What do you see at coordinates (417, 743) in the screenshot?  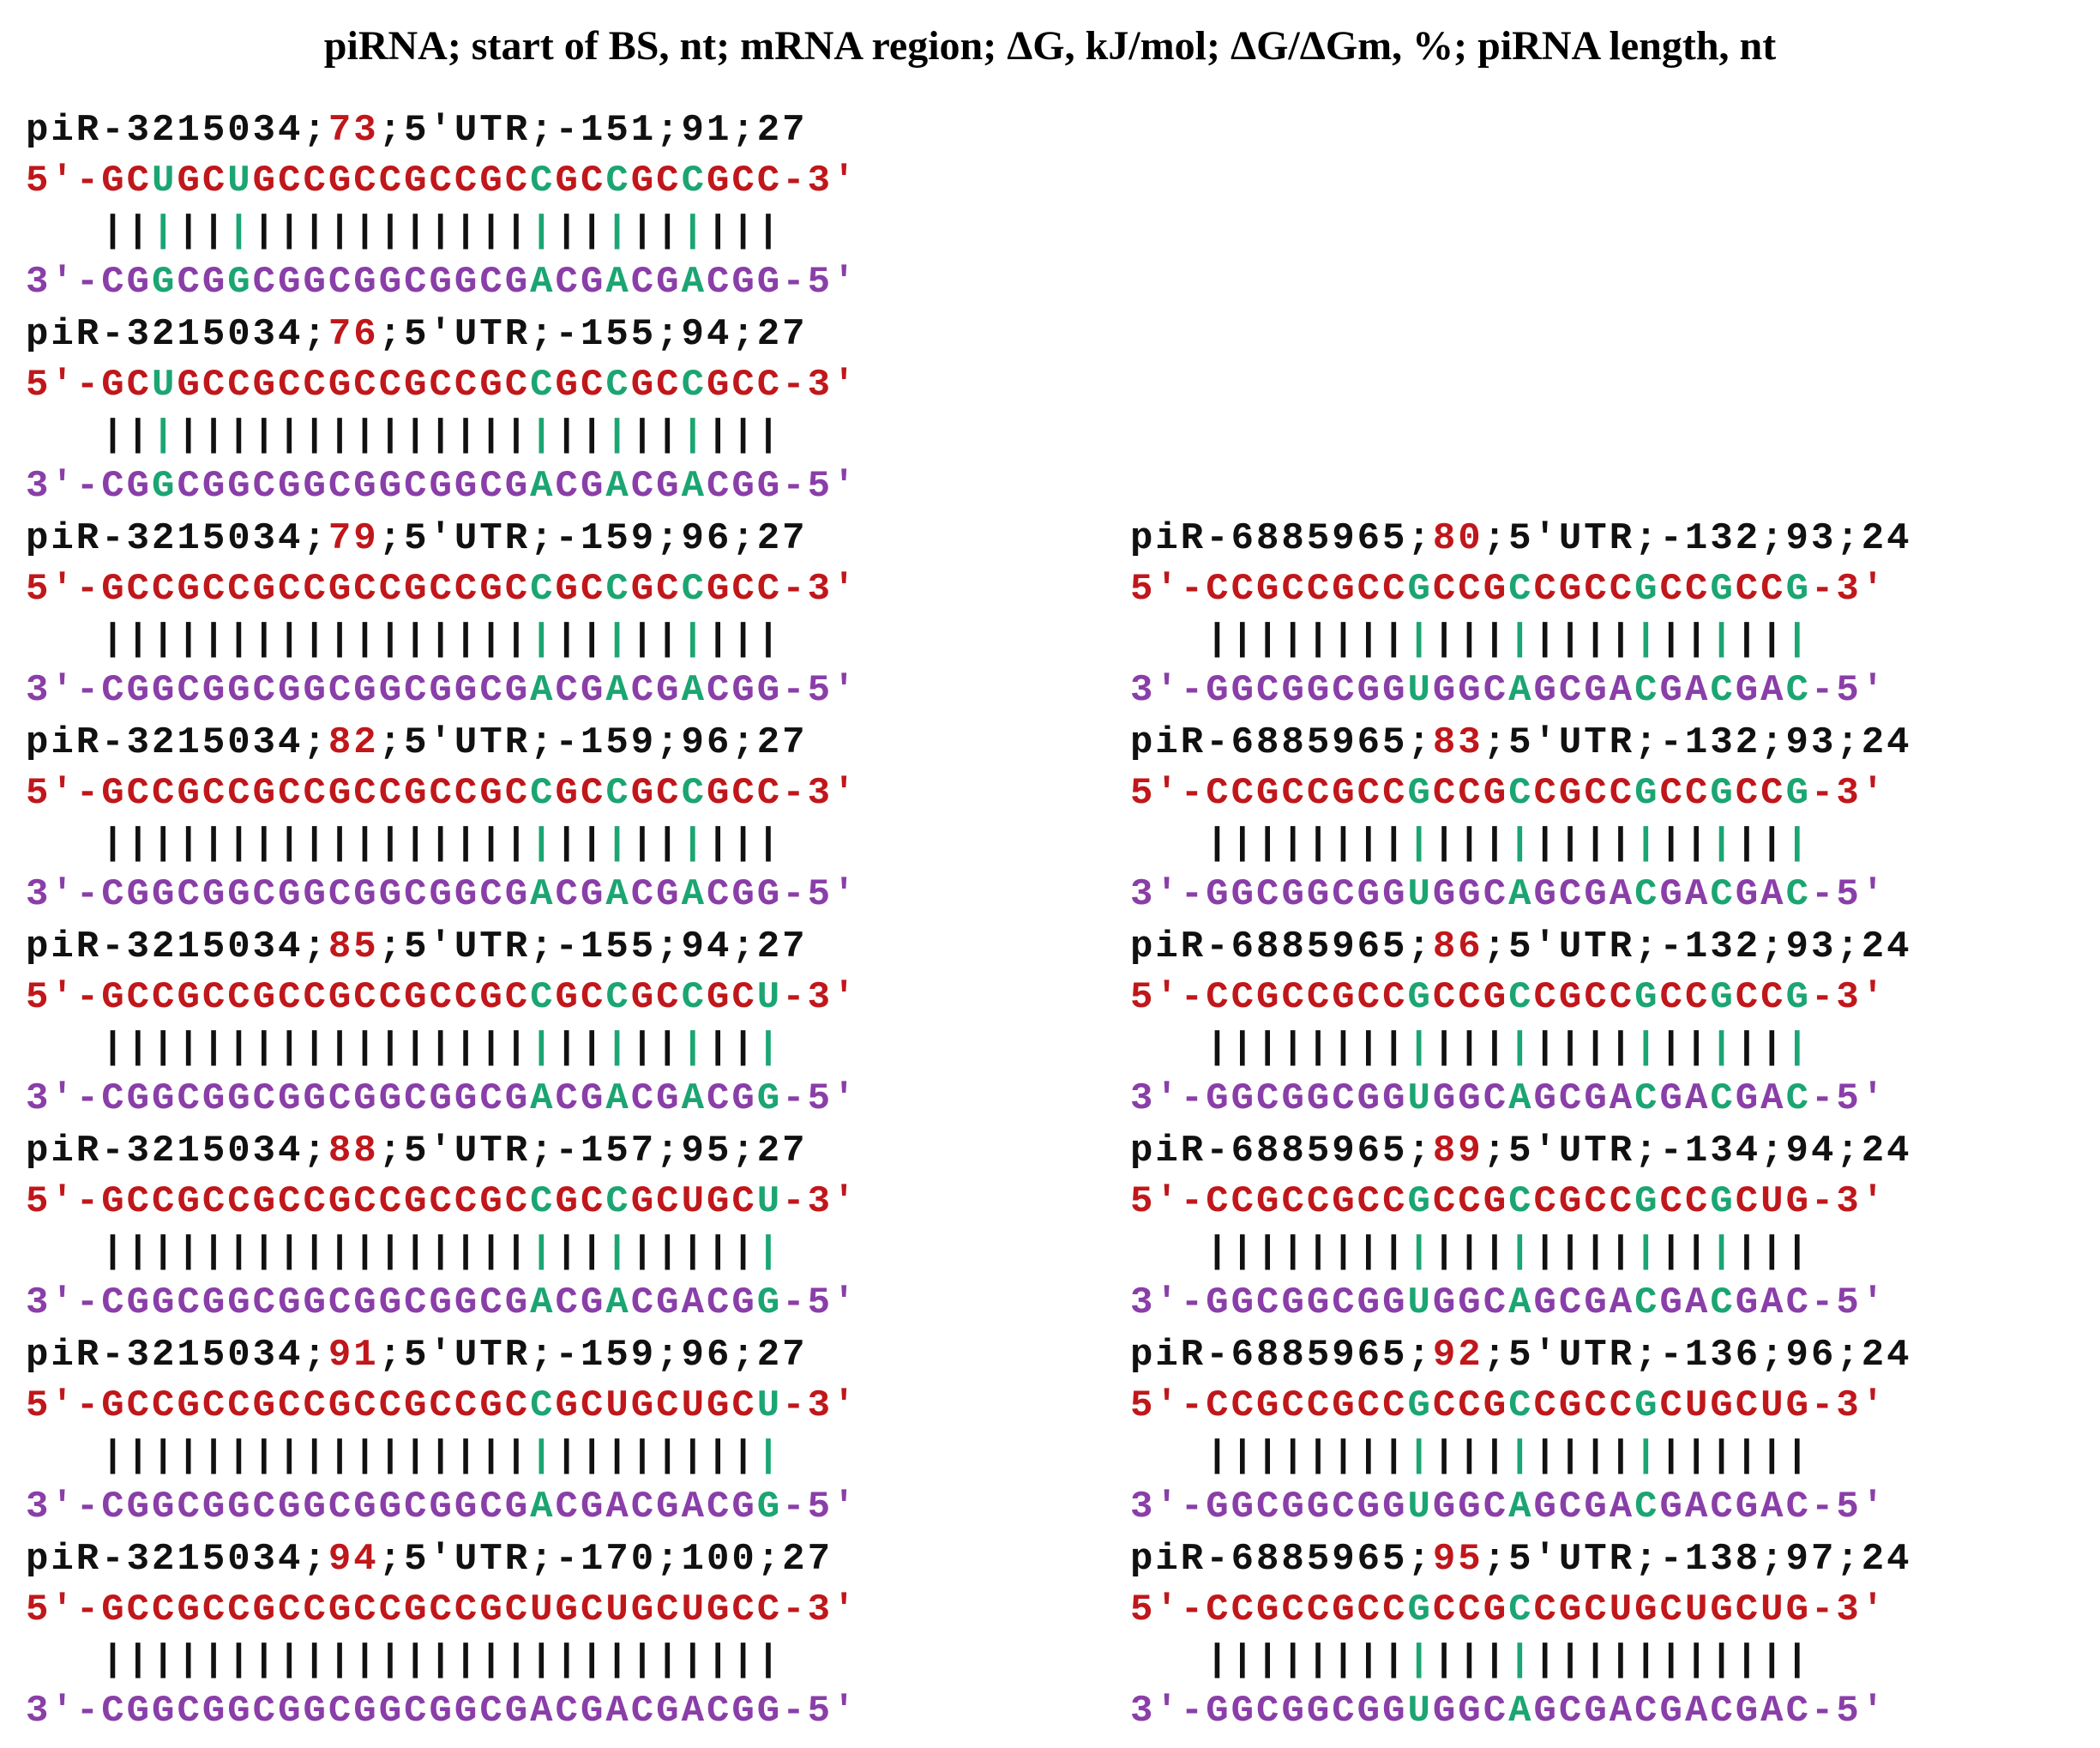 I see `duplex-header: piR-3215034;82;5'UTR;-159;96;27` at bounding box center [417, 743].